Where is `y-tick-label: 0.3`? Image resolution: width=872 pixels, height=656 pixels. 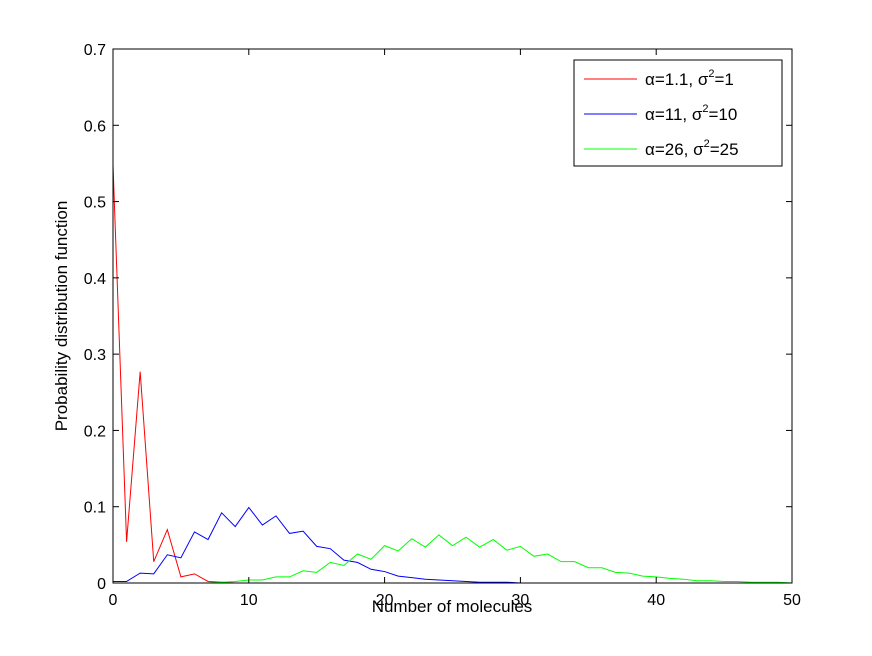
y-tick-label: 0.3 is located at coordinates (95, 355).